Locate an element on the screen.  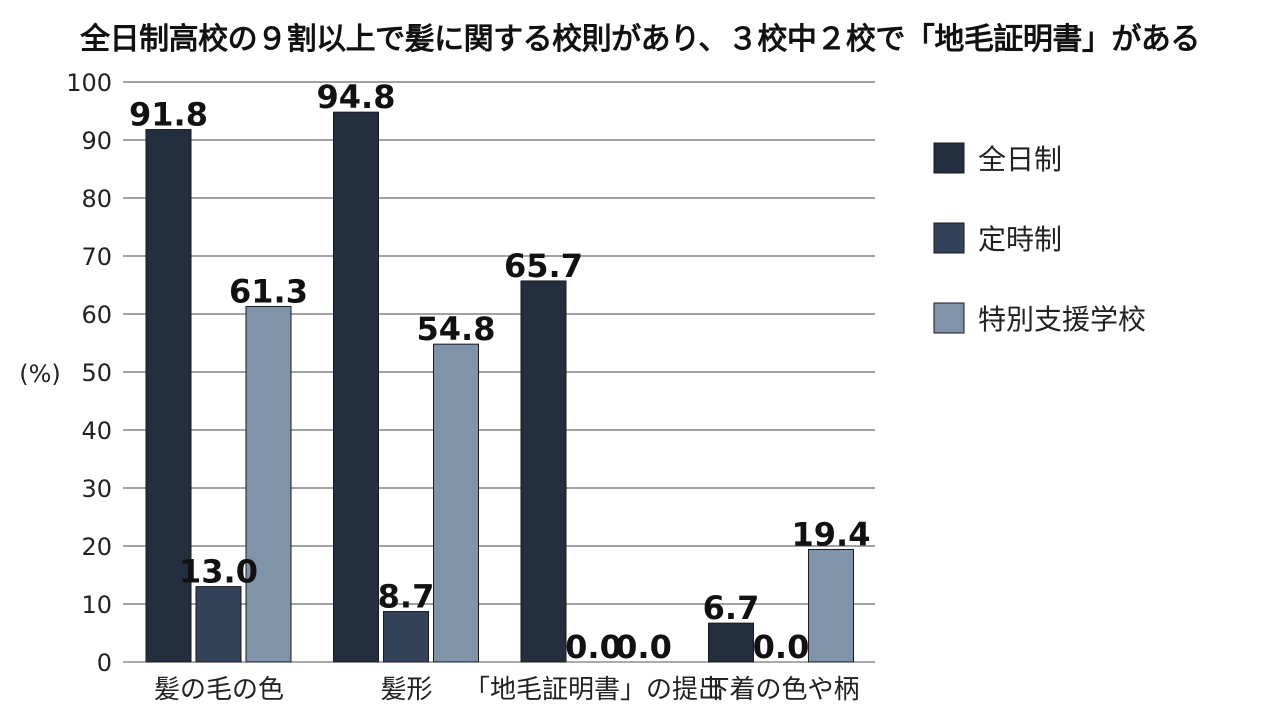
y-tick-label: 60 is located at coordinates (96, 315).